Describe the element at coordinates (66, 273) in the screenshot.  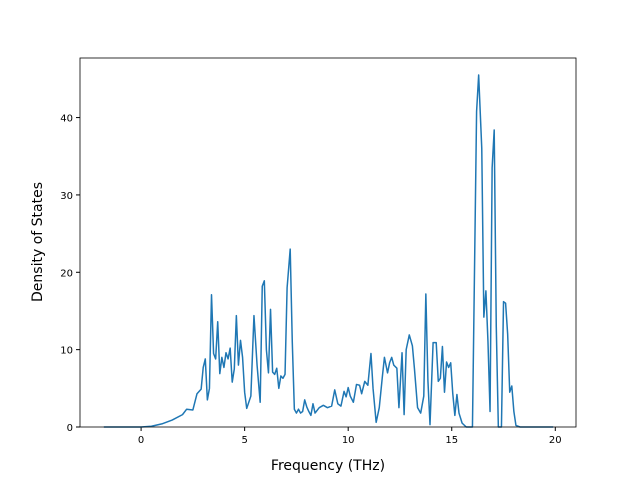
I see `y-tick-label: 20` at that location.